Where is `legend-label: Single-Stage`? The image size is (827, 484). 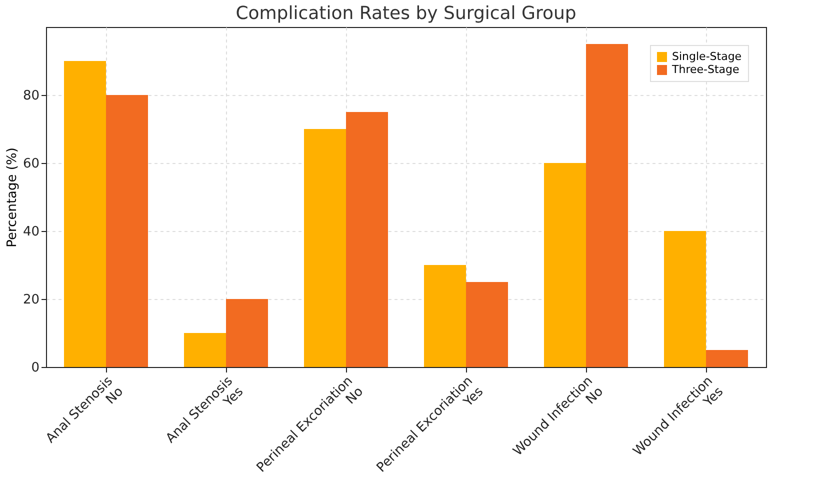 legend-label: Single-Stage is located at coordinates (707, 56).